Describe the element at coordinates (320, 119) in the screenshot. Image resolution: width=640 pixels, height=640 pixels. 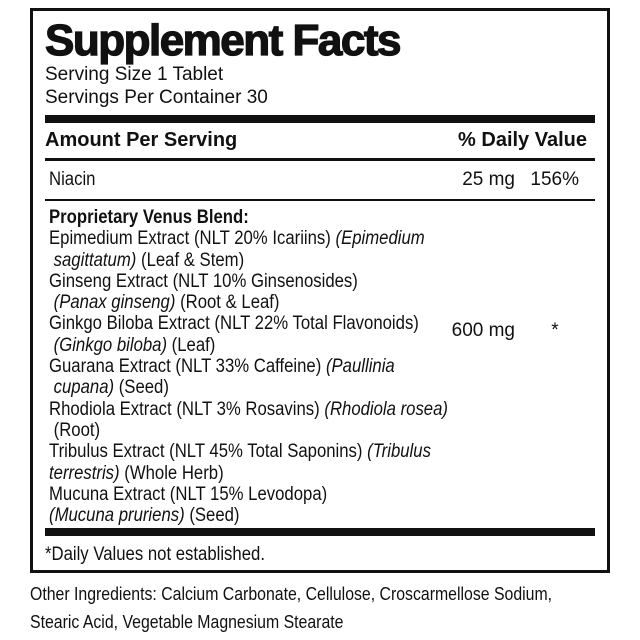
I see `divider-thick-top` at that location.